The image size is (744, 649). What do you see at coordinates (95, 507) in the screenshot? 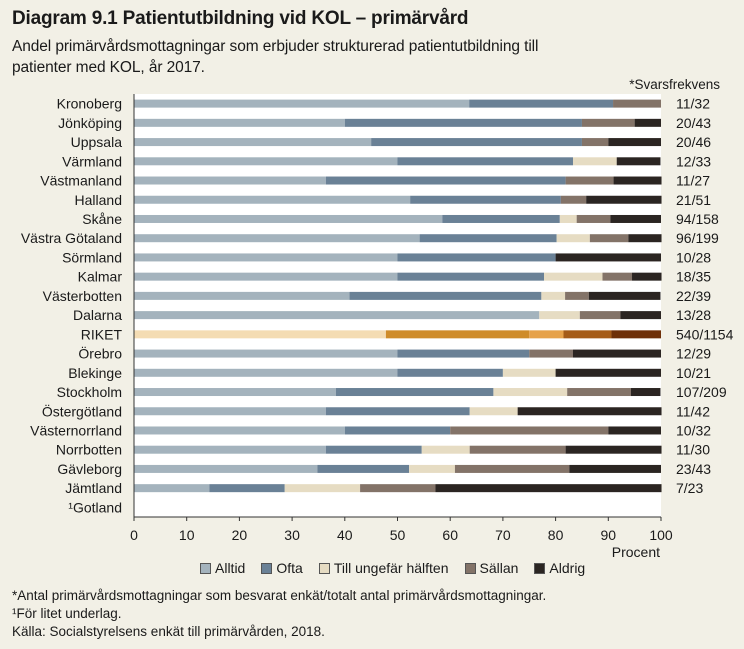
I see `category-label: ¹Gotland` at bounding box center [95, 507].